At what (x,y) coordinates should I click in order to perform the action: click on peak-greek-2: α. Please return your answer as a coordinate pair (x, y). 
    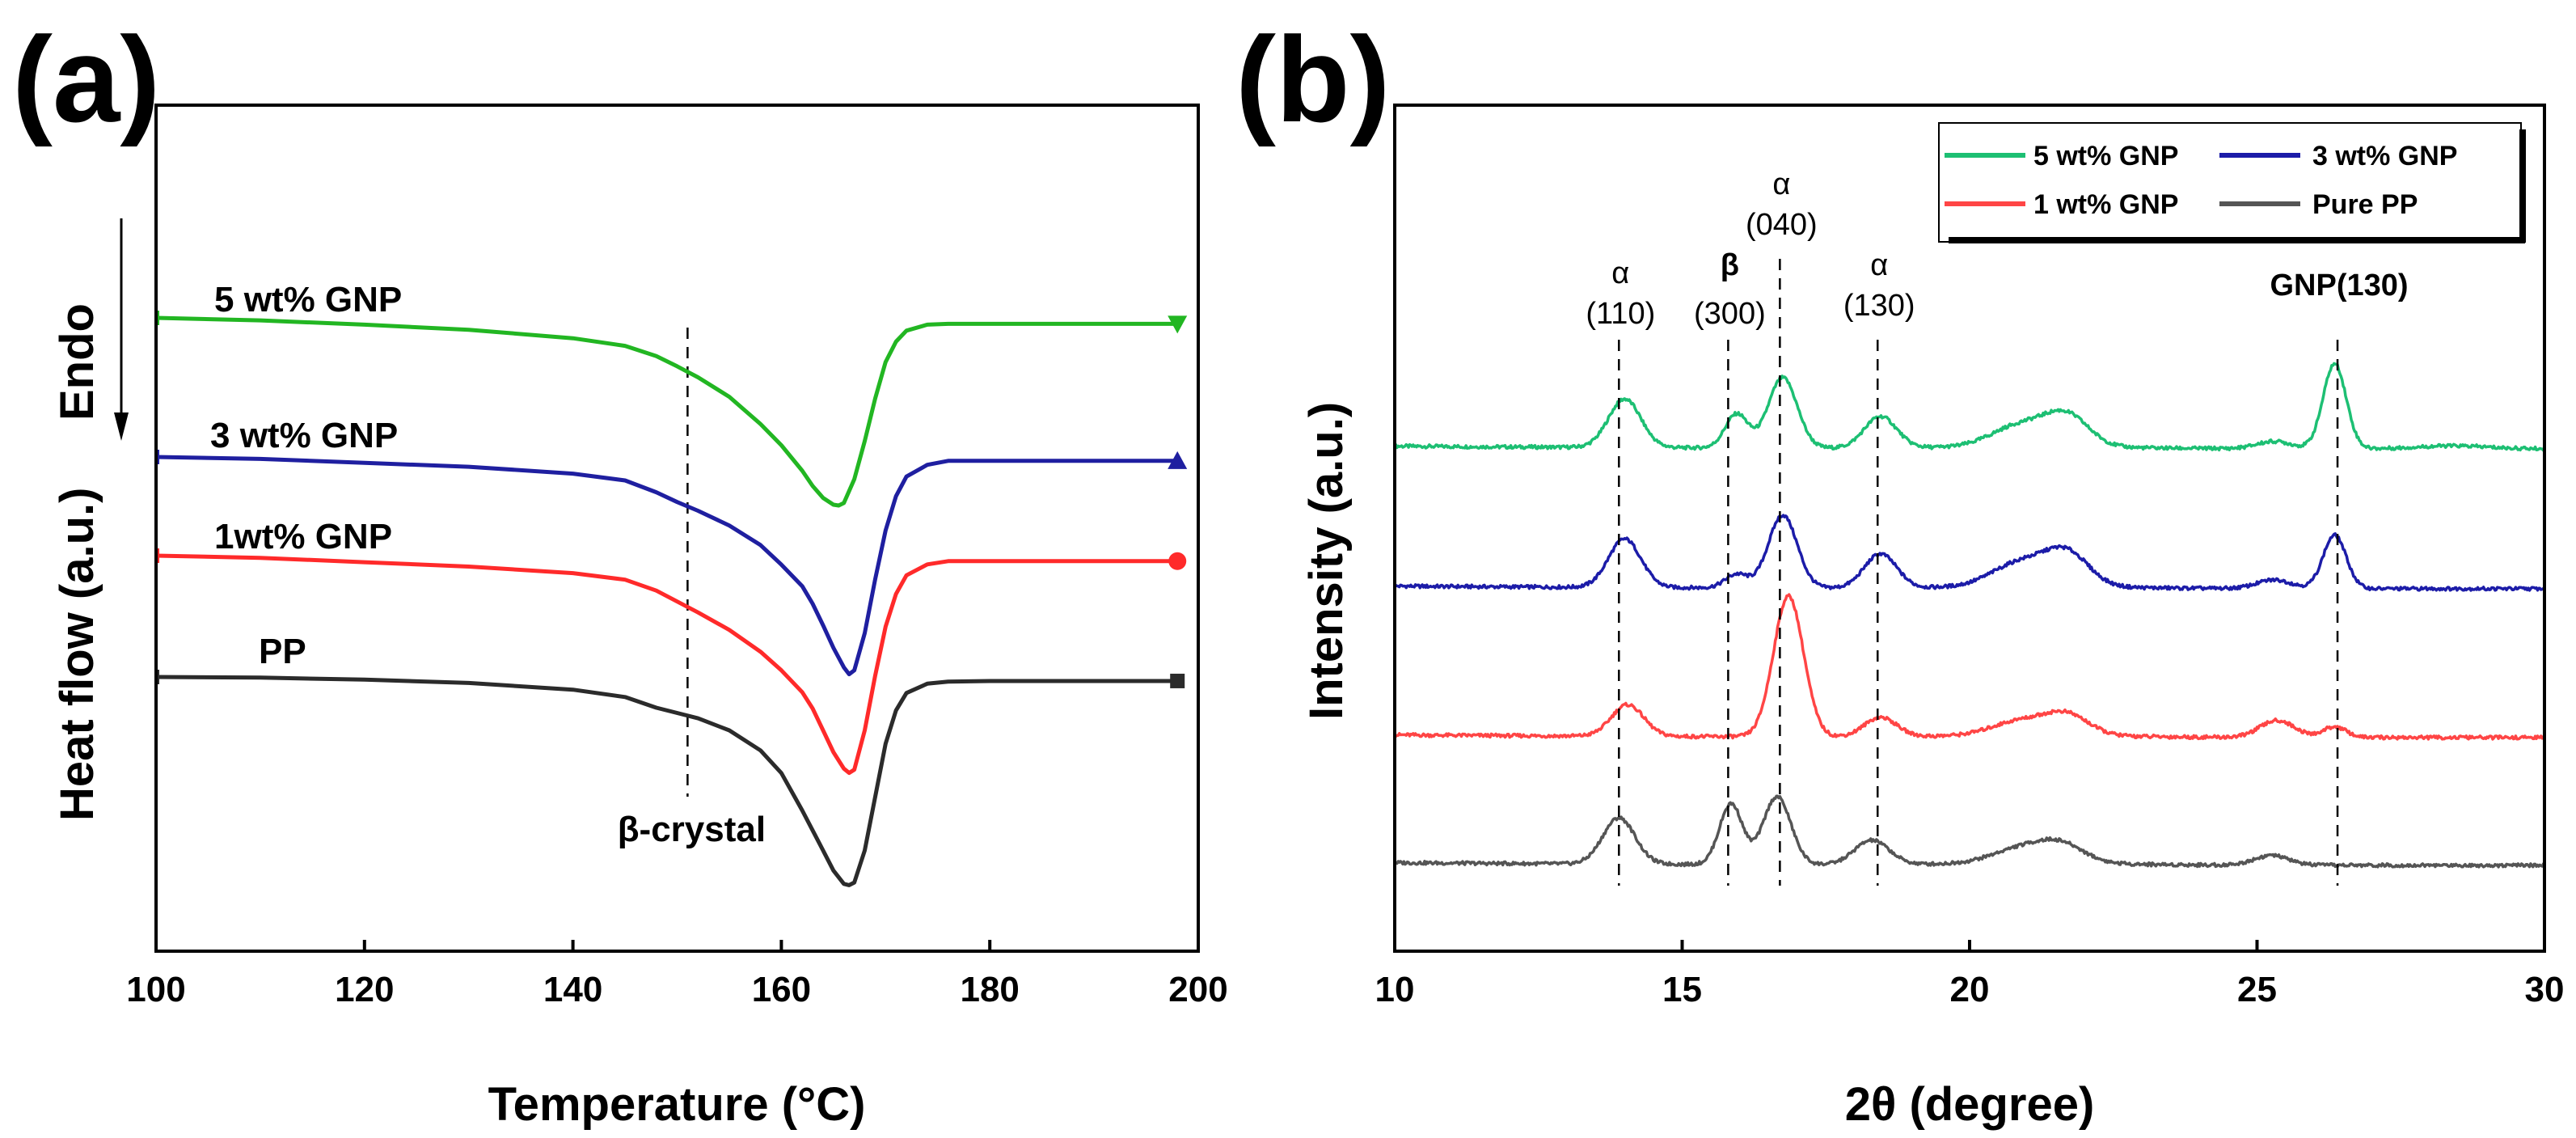
    Looking at the image, I should click on (1781, 184).